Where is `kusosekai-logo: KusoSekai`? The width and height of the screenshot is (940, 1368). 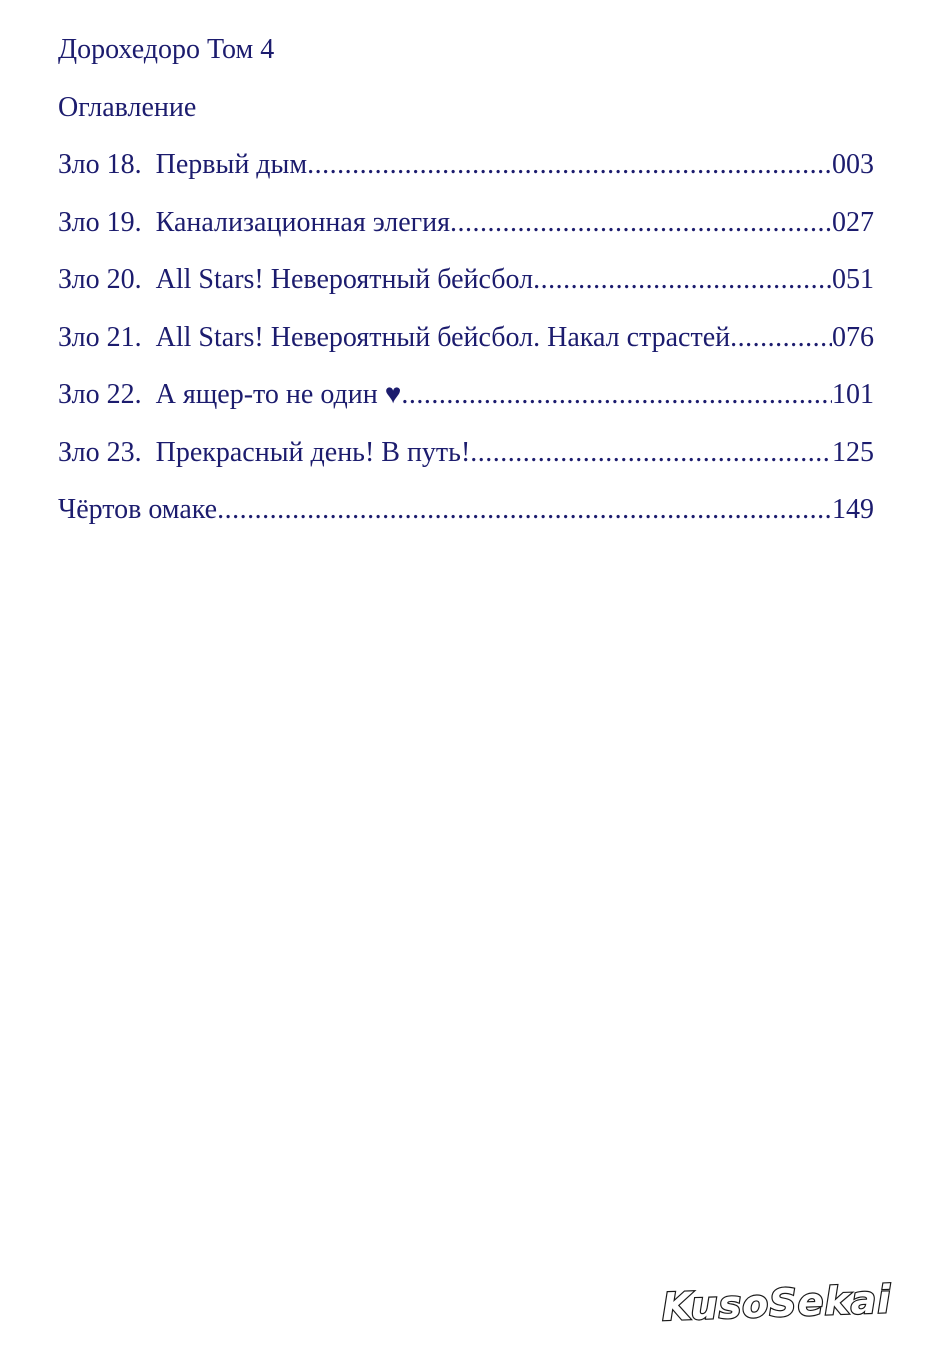
kusosekai-logo: KusoSekai is located at coordinates (776, 1303).